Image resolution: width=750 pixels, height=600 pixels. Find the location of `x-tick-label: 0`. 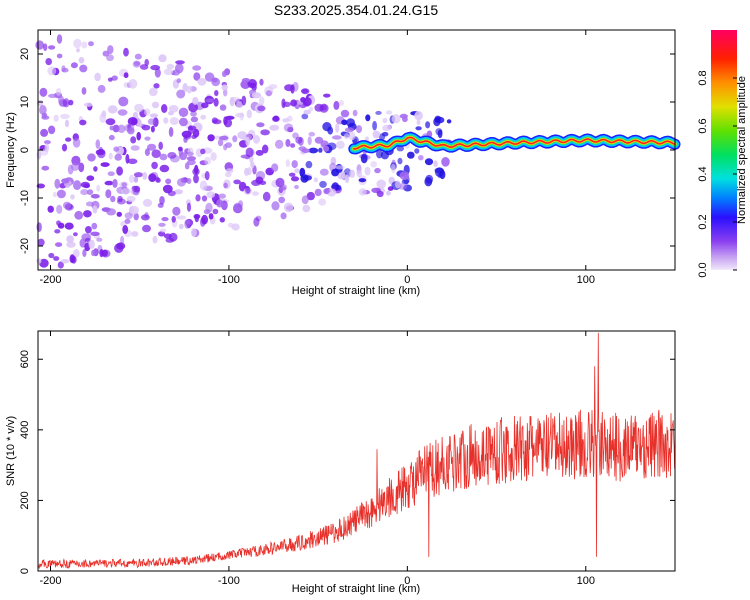

x-tick-label: 0 is located at coordinates (407, 581).